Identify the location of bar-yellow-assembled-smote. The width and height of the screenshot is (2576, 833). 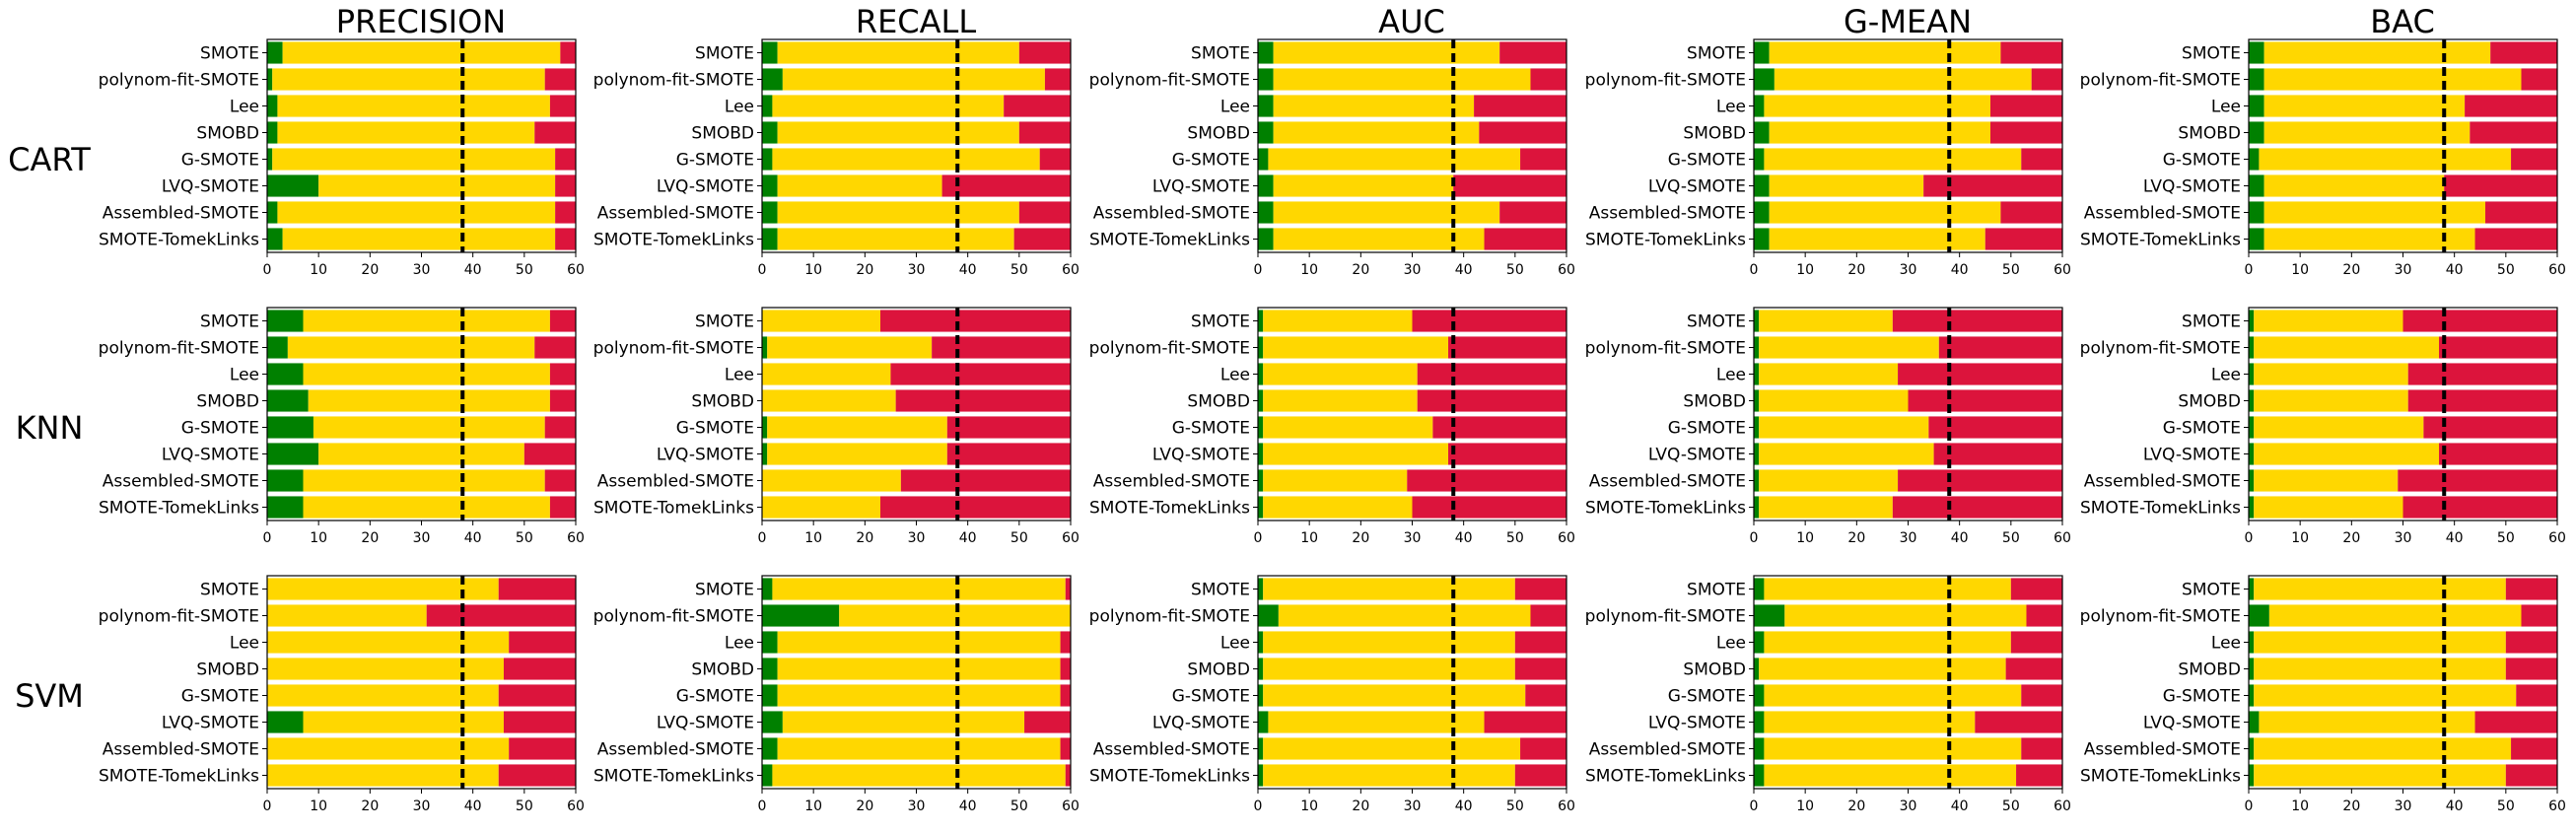
(898, 213).